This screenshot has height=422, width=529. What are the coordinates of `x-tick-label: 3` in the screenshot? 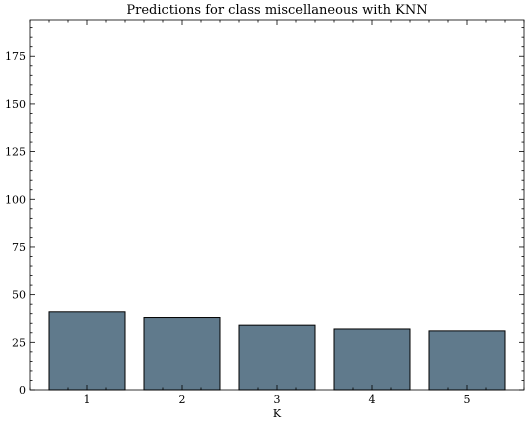 It's located at (277, 399).